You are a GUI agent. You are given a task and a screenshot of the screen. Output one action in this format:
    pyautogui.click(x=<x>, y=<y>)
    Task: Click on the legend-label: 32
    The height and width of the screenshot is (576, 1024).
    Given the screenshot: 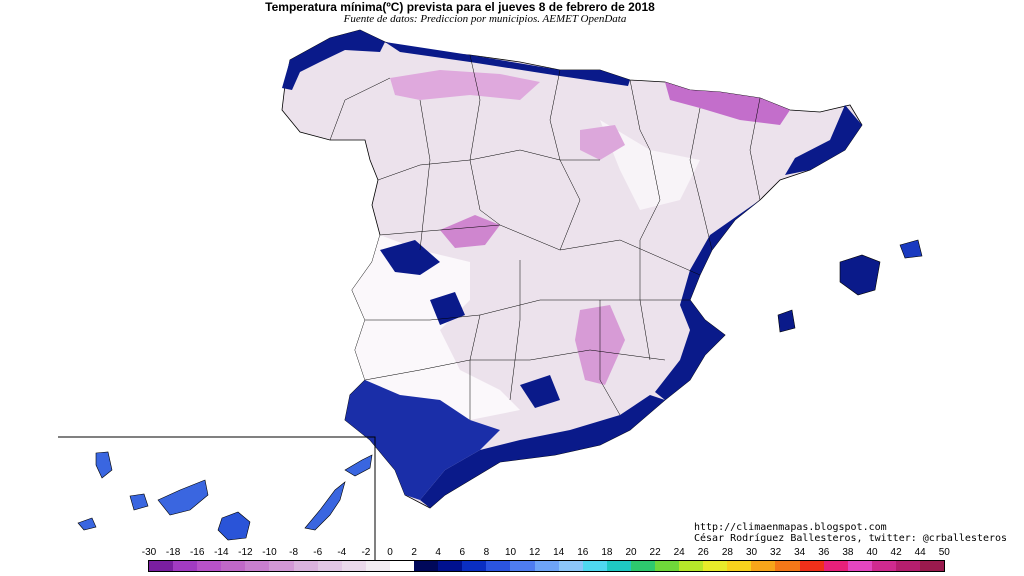 What is the action you would take?
    pyautogui.click(x=776, y=552)
    